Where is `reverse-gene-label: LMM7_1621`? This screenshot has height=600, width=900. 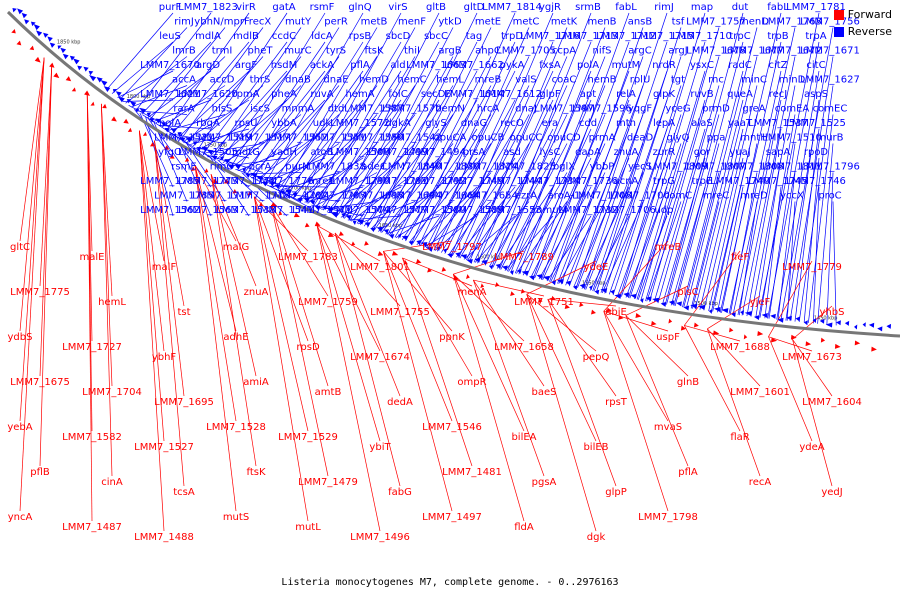 reverse-gene-label: LMM7_1621 is located at coordinates (170, 94).